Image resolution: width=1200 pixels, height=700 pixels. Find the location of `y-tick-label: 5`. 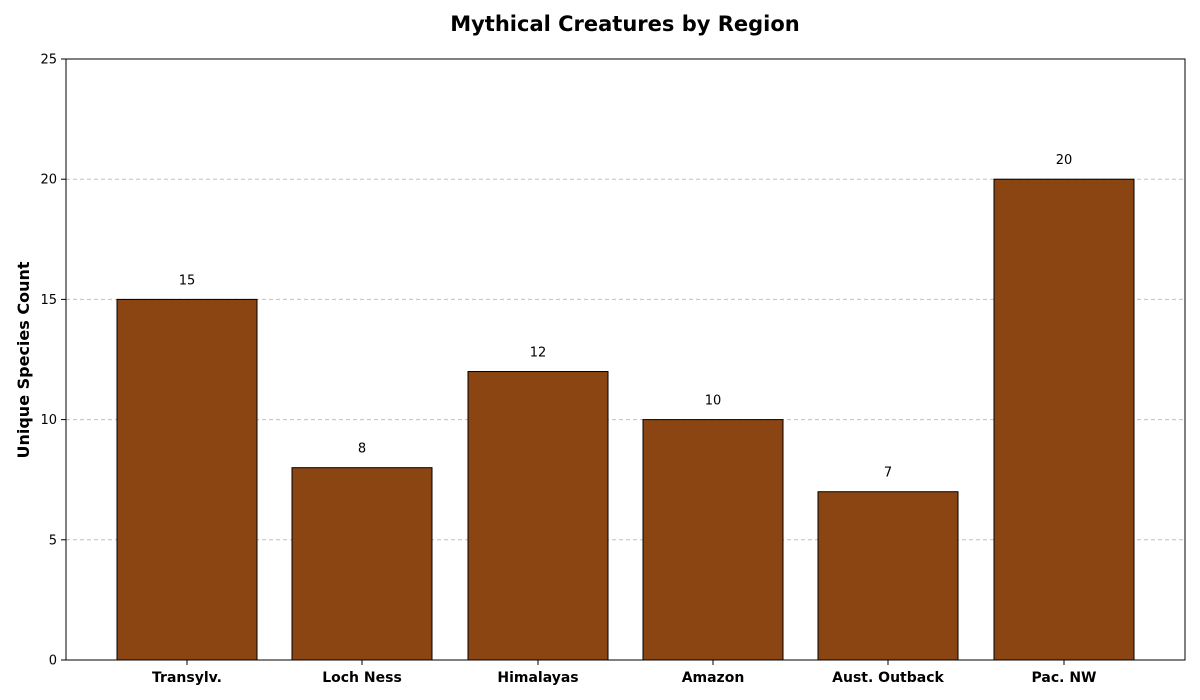

y-tick-label: 5 is located at coordinates (53, 540).